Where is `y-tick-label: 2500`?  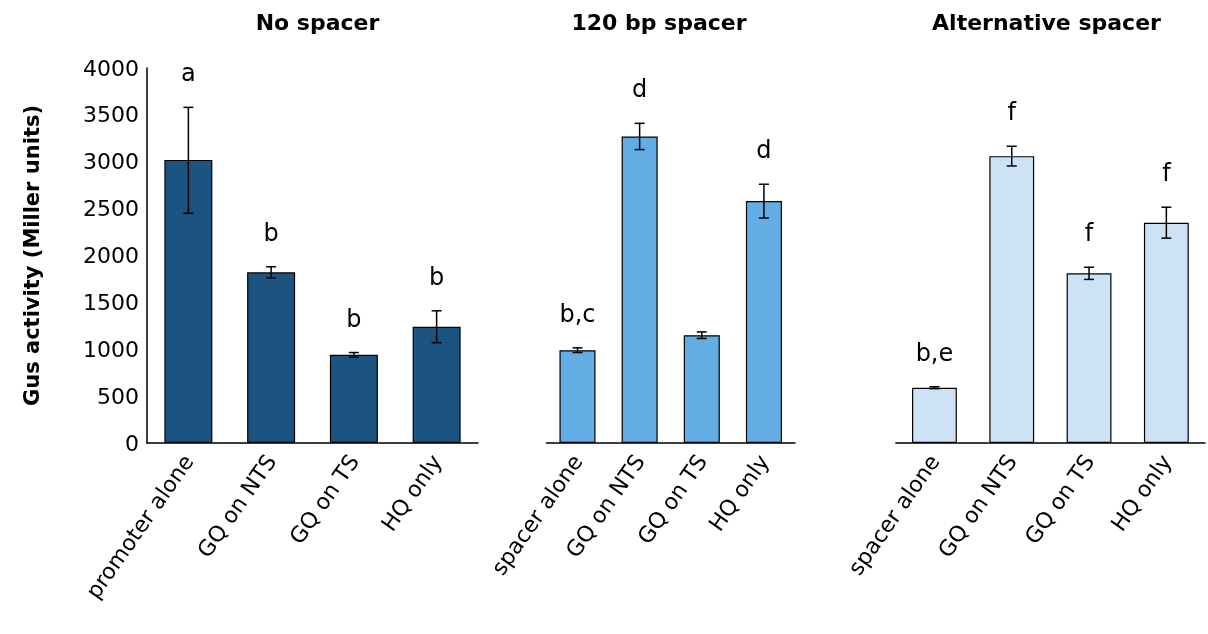
y-tick-label: 2500 is located at coordinates (111, 209).